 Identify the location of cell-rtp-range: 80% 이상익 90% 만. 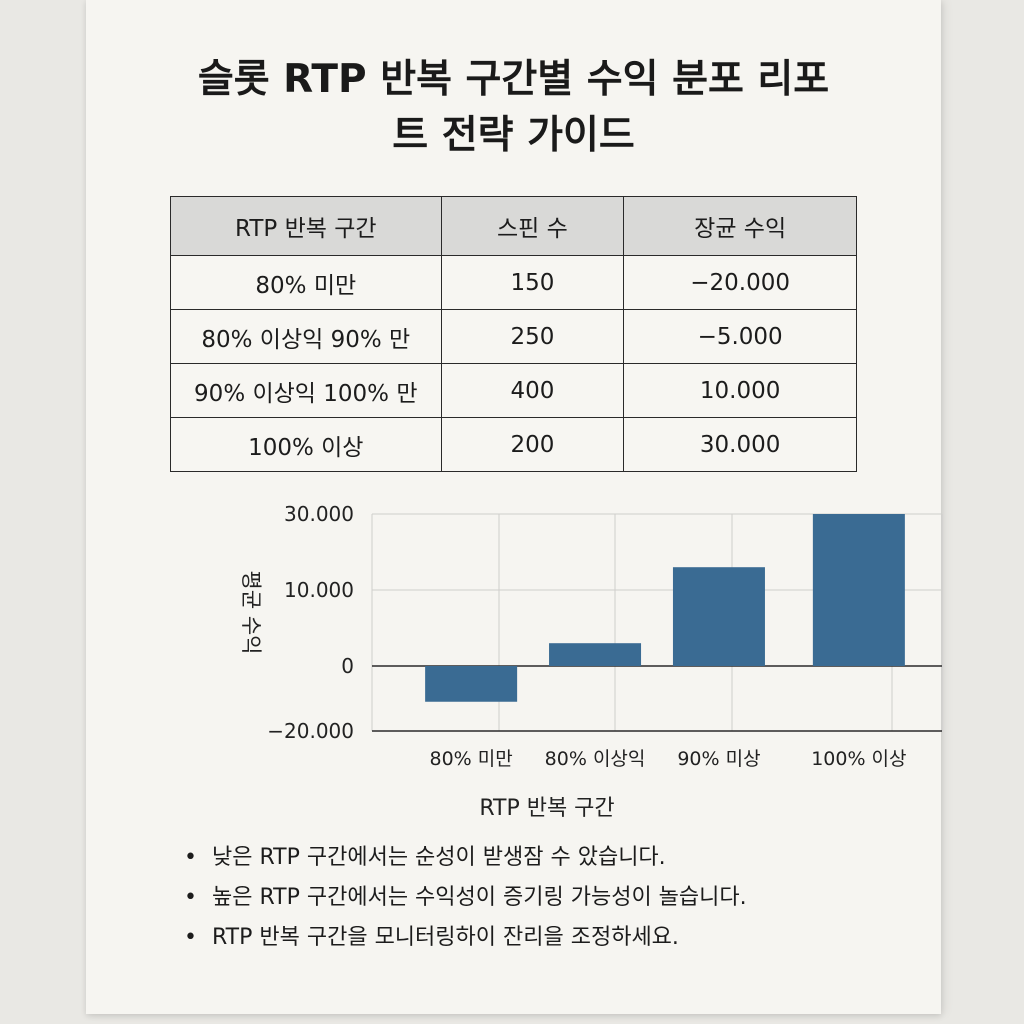
(306, 336).